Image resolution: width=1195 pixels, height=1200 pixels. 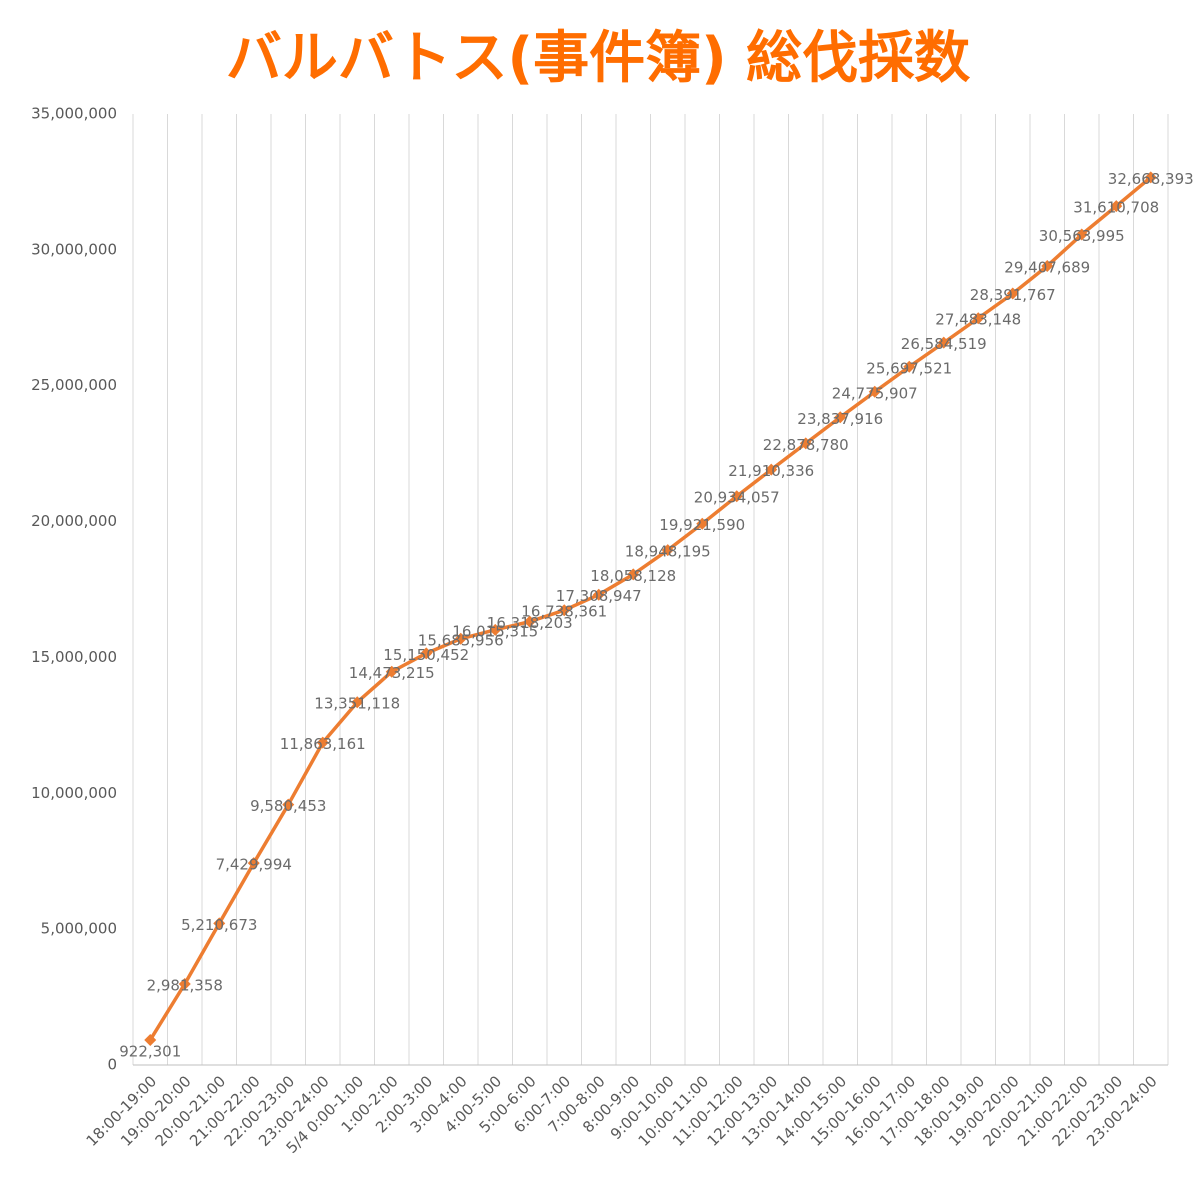 I want to click on data-label: 24,775,907, so click(x=875, y=393).